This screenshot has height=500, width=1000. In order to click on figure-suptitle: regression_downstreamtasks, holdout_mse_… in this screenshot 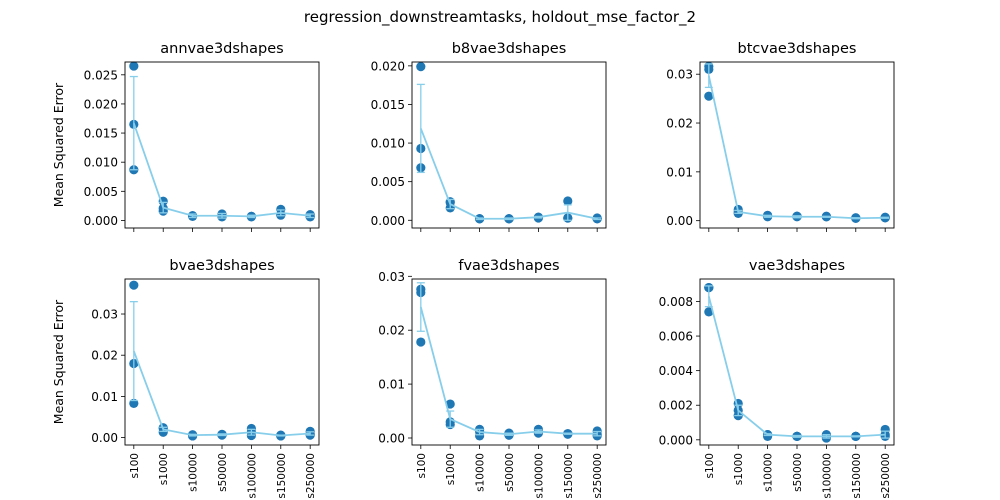, I will do `click(500, 17)`.